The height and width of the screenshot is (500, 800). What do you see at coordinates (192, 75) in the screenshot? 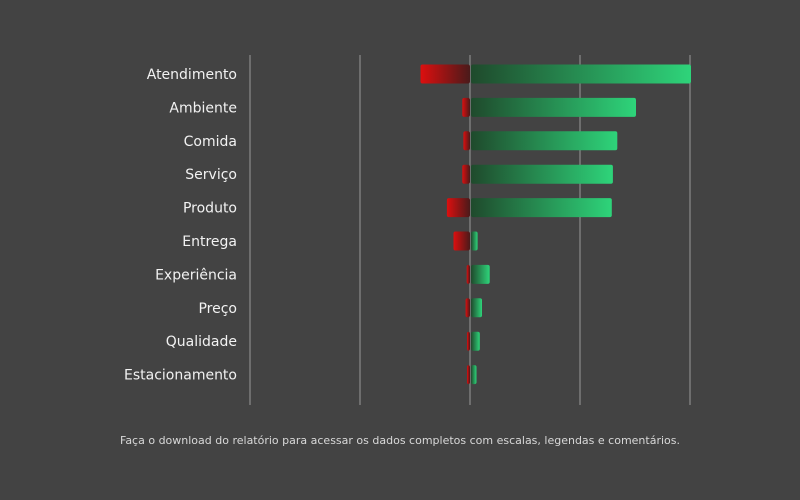
I see `category-label: Atendimento` at bounding box center [192, 75].